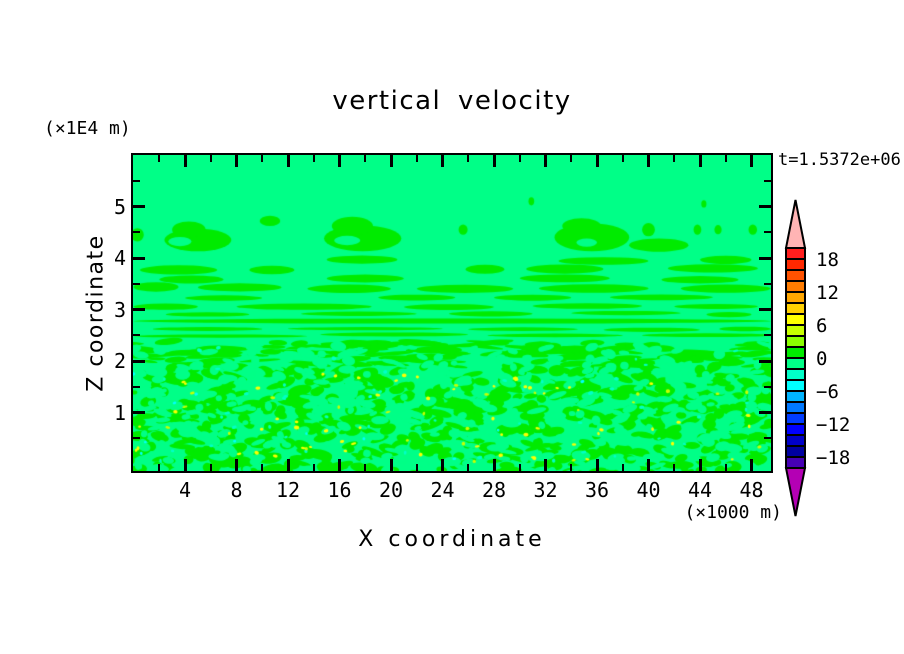  I want to click on colorbar-label: −18, so click(833, 458).